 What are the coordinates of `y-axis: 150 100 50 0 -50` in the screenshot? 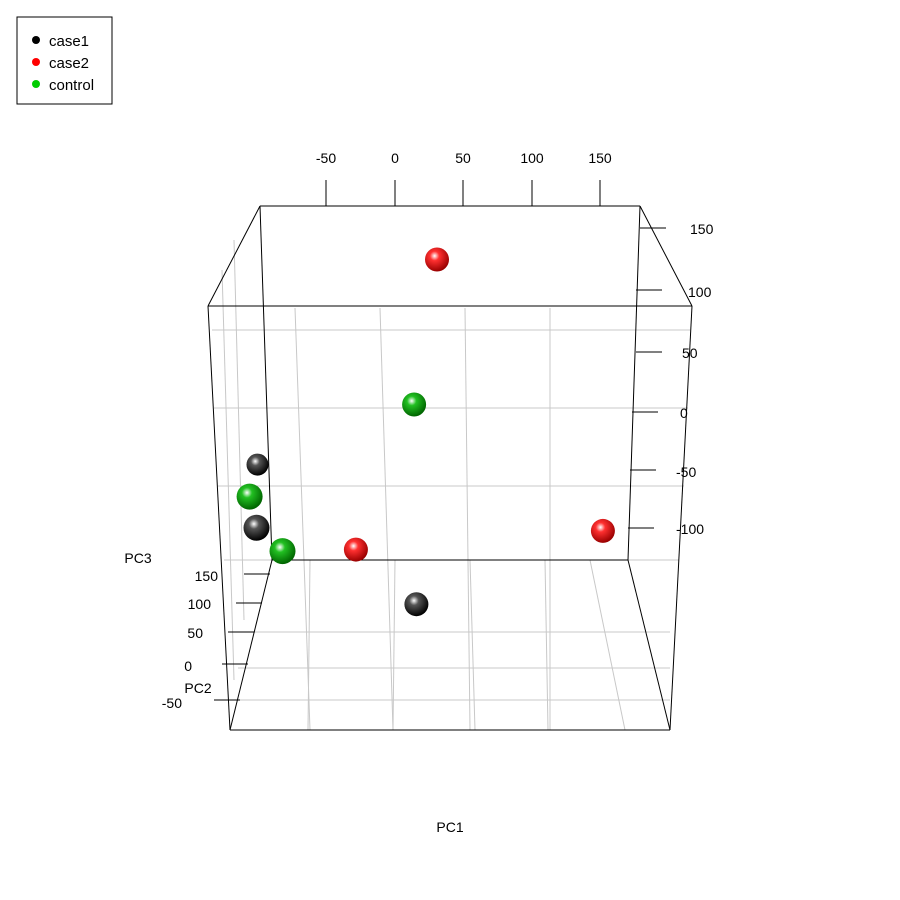 It's located at (216, 639).